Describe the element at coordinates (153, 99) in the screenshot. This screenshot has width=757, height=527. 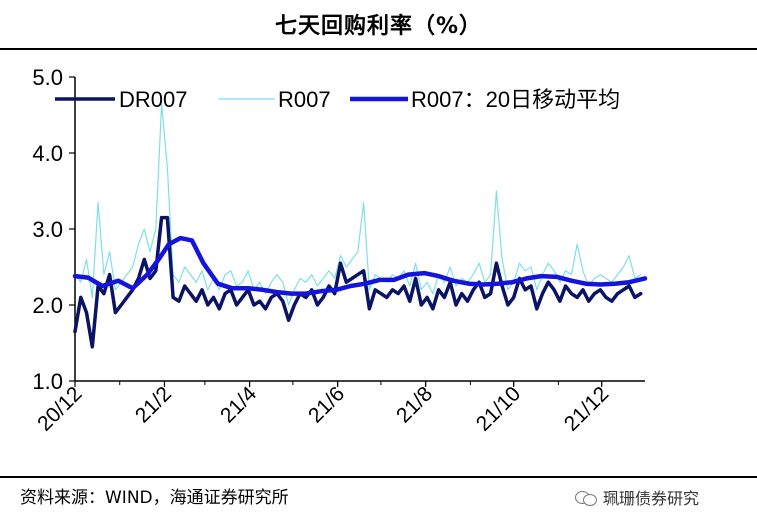
I see `legend-label: DR007` at that location.